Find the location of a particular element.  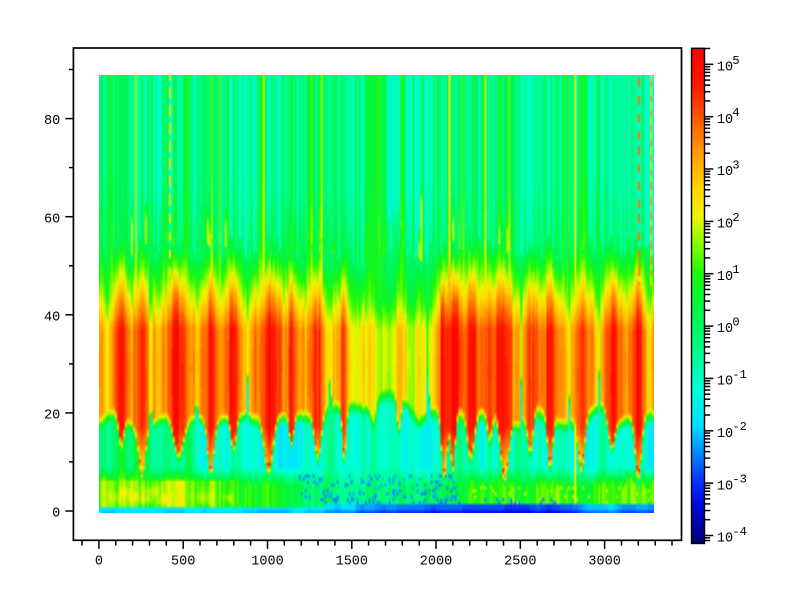

svg-text: 60 is located at coordinates (52, 219).